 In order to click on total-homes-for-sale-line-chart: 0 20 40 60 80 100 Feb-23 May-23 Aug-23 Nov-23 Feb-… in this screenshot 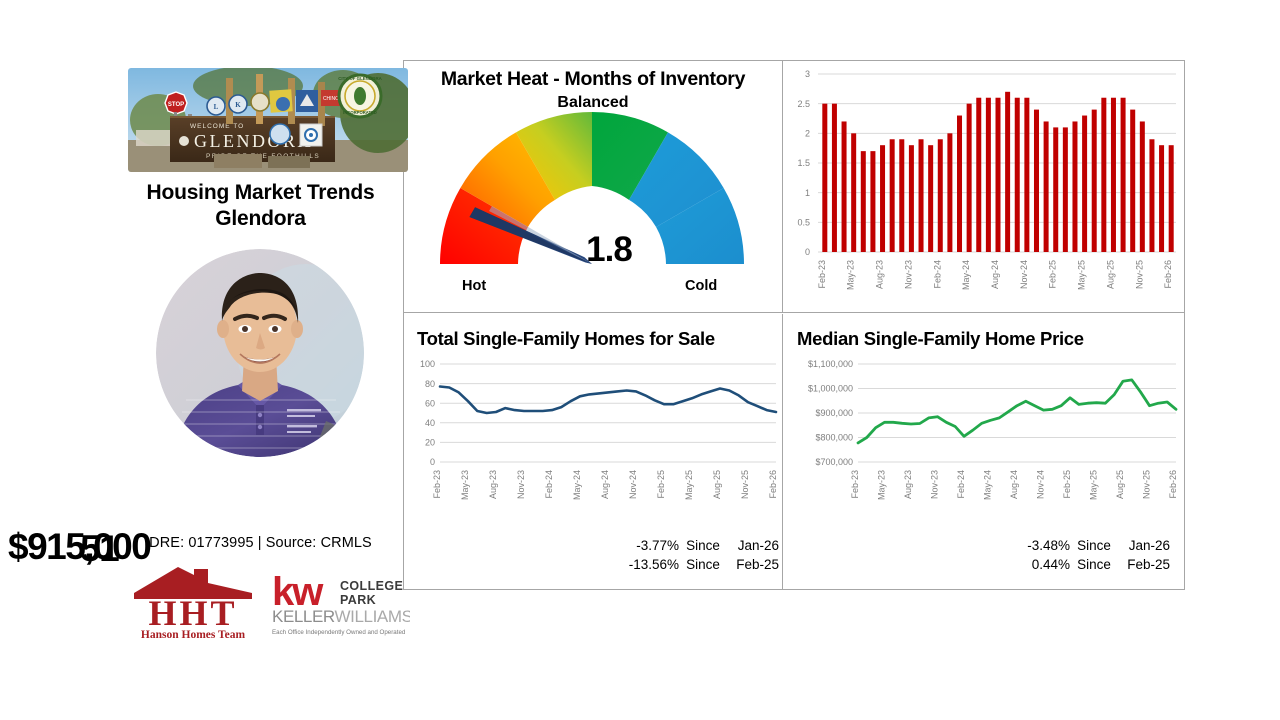, I will do `click(599, 429)`.